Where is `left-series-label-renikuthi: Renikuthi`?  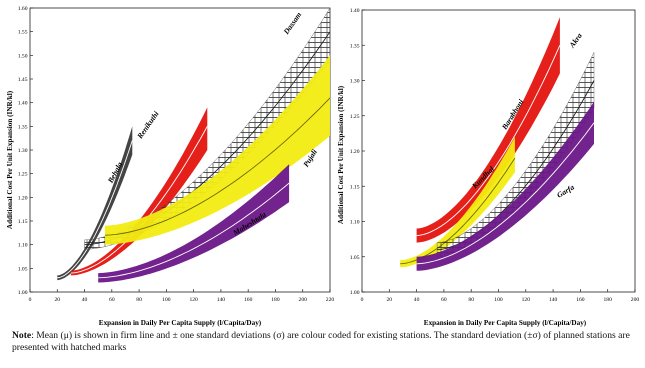 left-series-label-renikuthi: Renikuthi is located at coordinates (148, 125).